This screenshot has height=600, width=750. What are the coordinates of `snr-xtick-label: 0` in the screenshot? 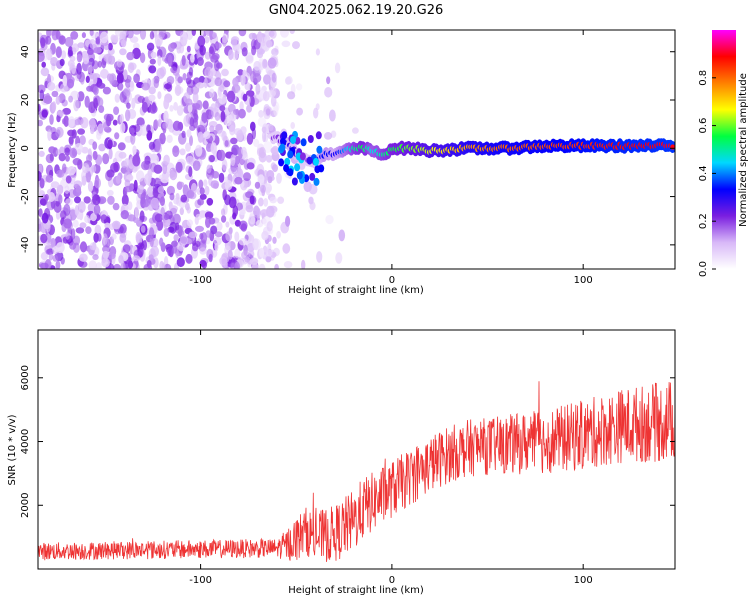 It's located at (392, 580).